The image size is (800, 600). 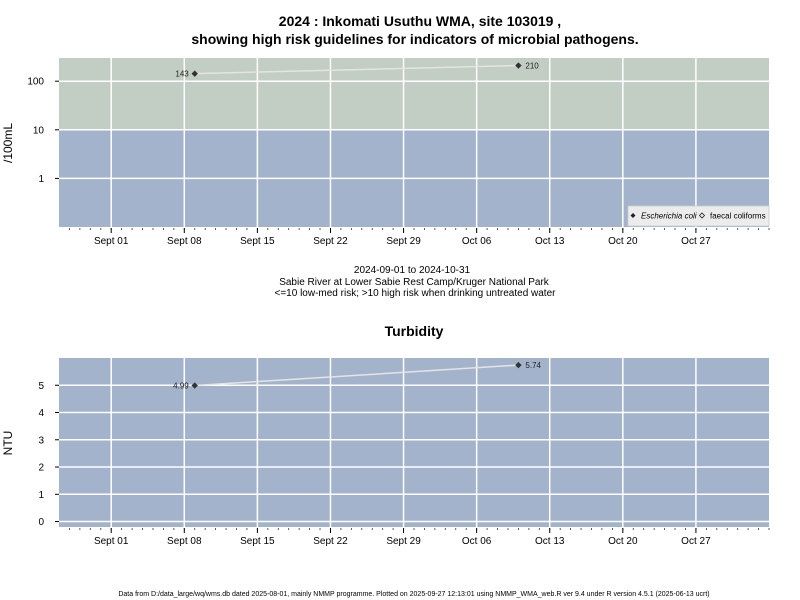 What do you see at coordinates (41, 386) in the screenshot?
I see `y-tick-label: 5` at bounding box center [41, 386].